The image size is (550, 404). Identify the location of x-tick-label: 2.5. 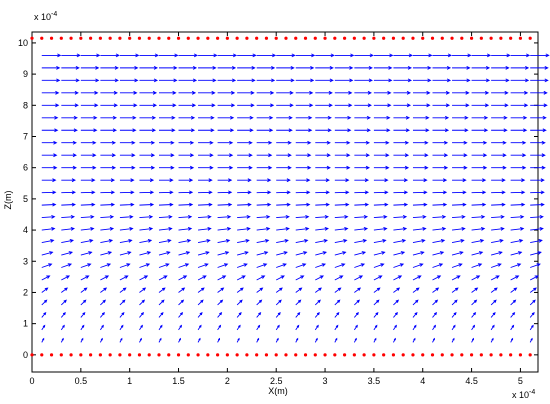
(276, 381).